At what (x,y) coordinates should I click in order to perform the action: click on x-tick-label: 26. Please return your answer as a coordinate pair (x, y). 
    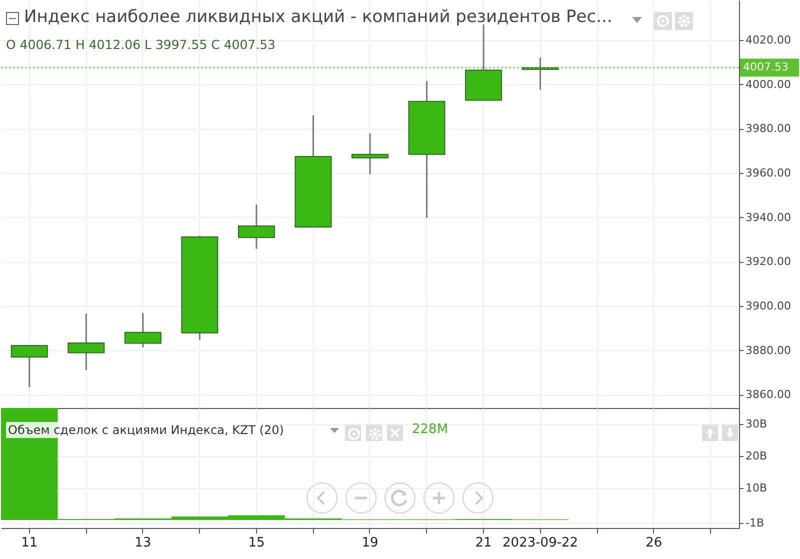
    Looking at the image, I should click on (654, 543).